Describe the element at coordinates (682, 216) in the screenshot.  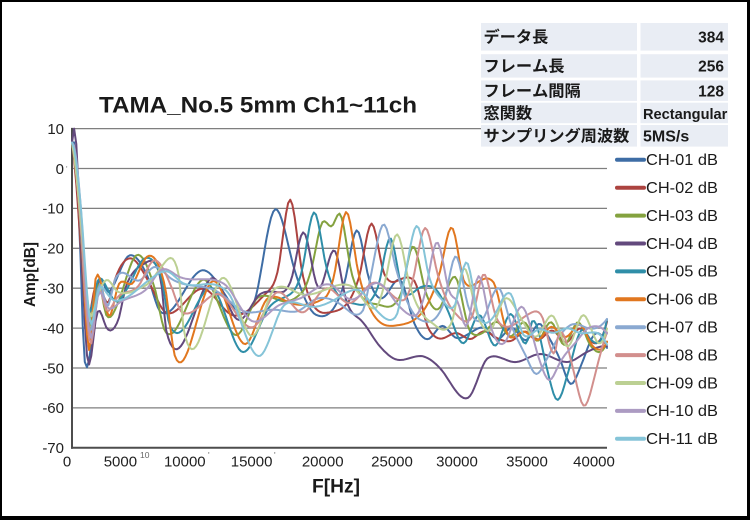
I see `svg-text: CH-03 dB` at that location.